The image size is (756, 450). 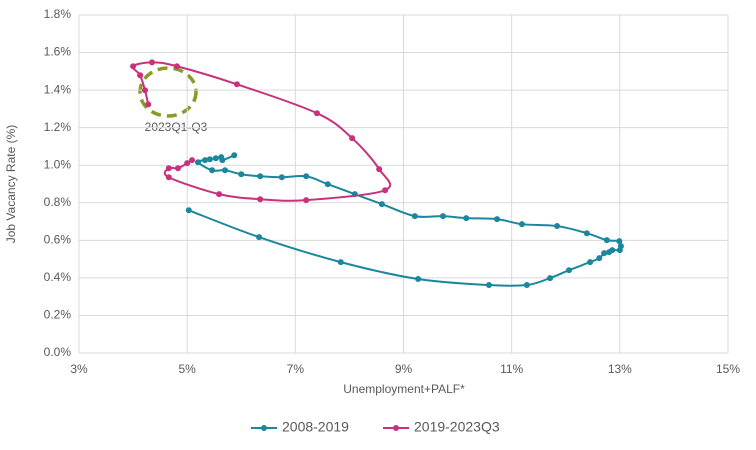 What do you see at coordinates (58, 315) in the screenshot?
I see `y-tick-label: 0.2%` at bounding box center [58, 315].